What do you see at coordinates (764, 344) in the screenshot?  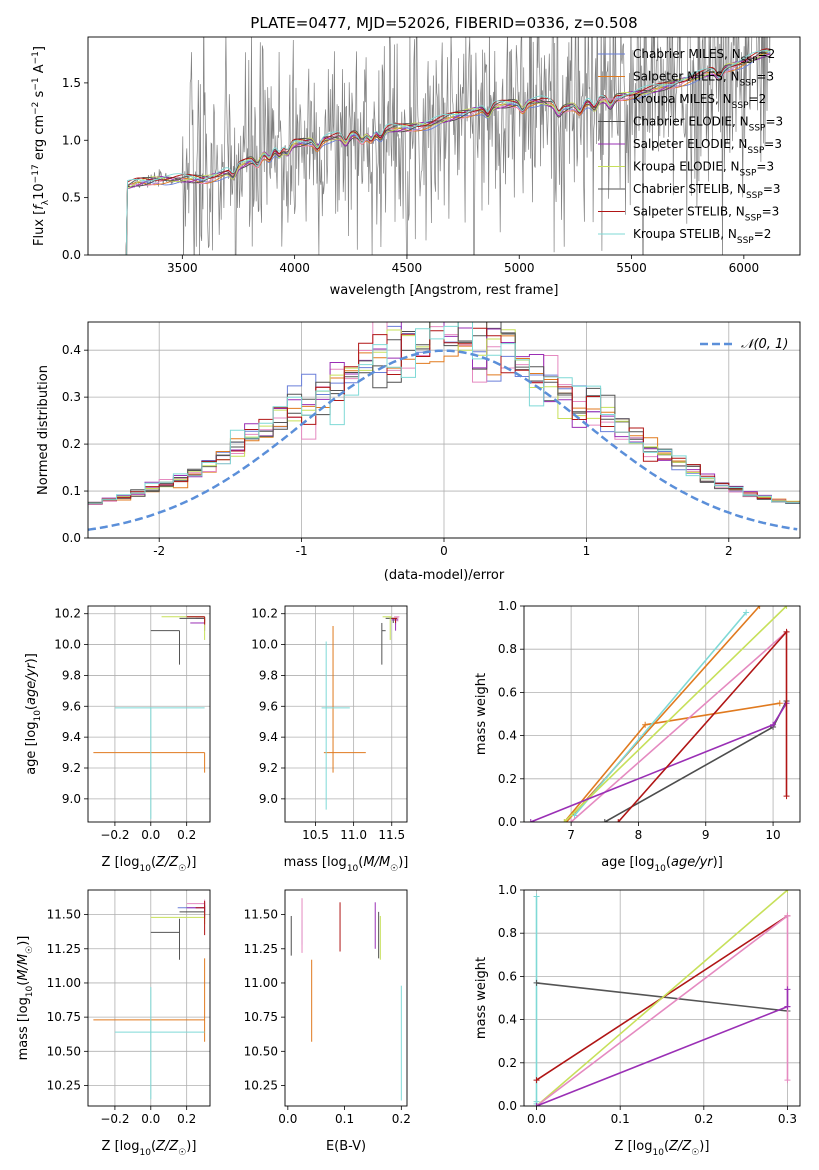 I see `legend-normal-label: 𝒩(0, 1)` at bounding box center [764, 344].